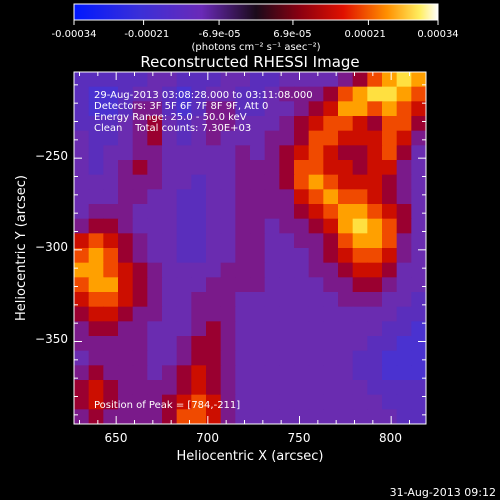 The height and width of the screenshot is (500, 500). I want to click on colorbar-label-0: -0.00034, so click(74, 34).